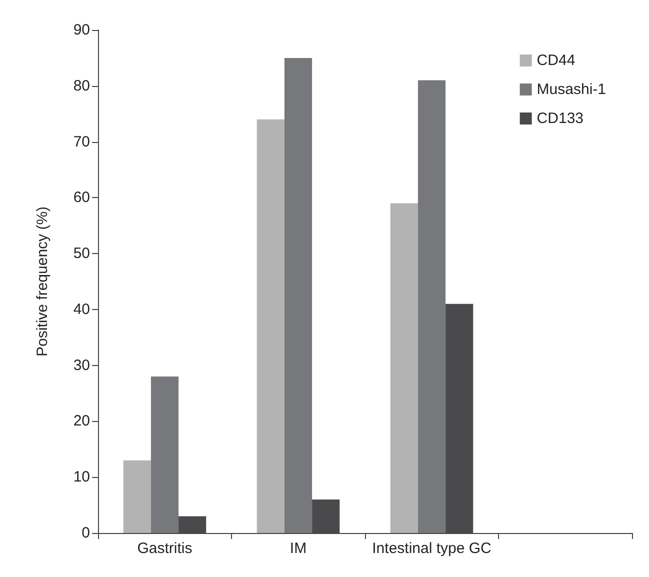  What do you see at coordinates (81, 477) in the screenshot?
I see `y-tick-label: 10` at bounding box center [81, 477].